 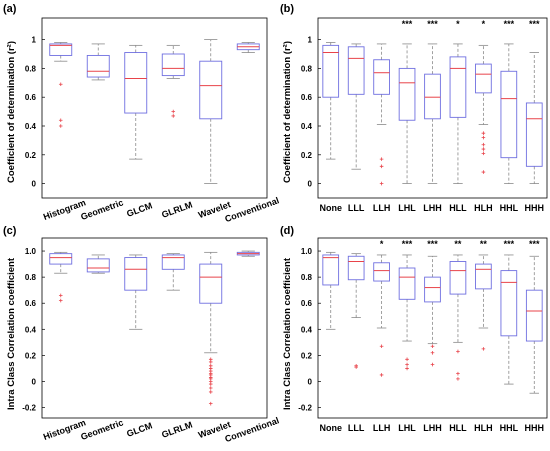 I want to click on panel-label-a: (a), so click(x=10, y=9).